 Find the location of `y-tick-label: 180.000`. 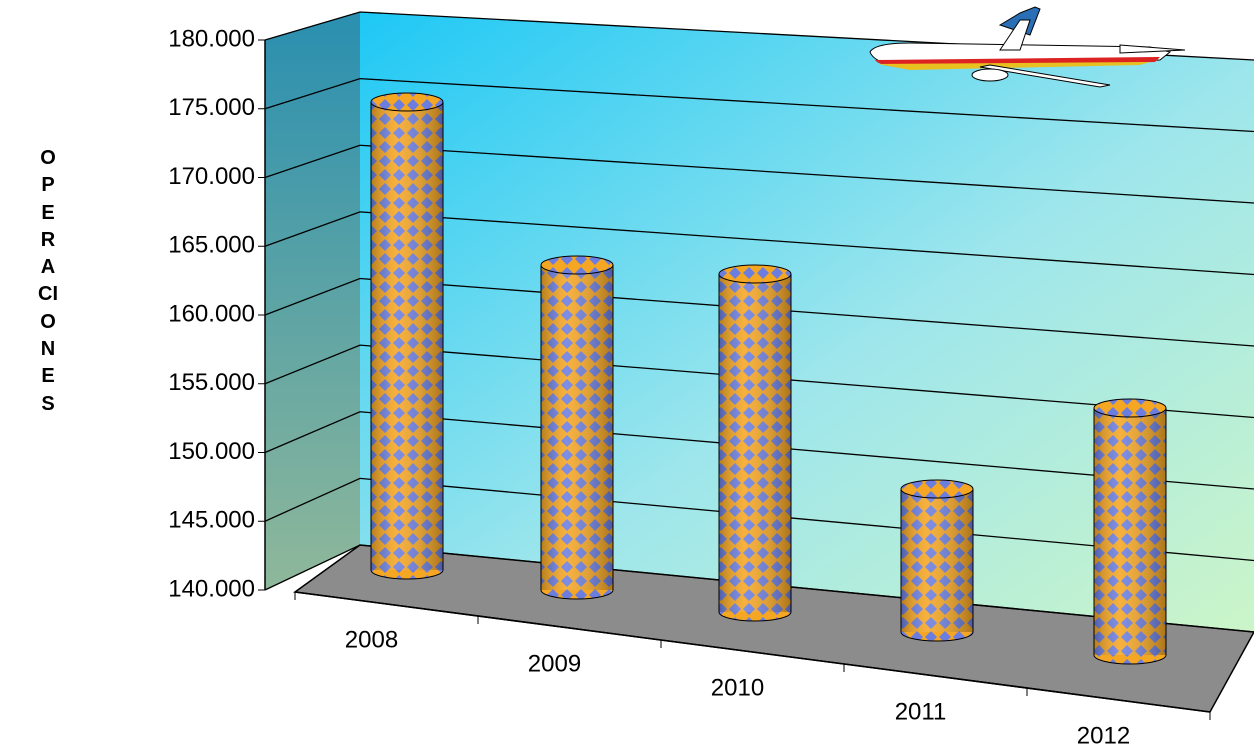

y-tick-label: 180.000 is located at coordinates (211, 38).